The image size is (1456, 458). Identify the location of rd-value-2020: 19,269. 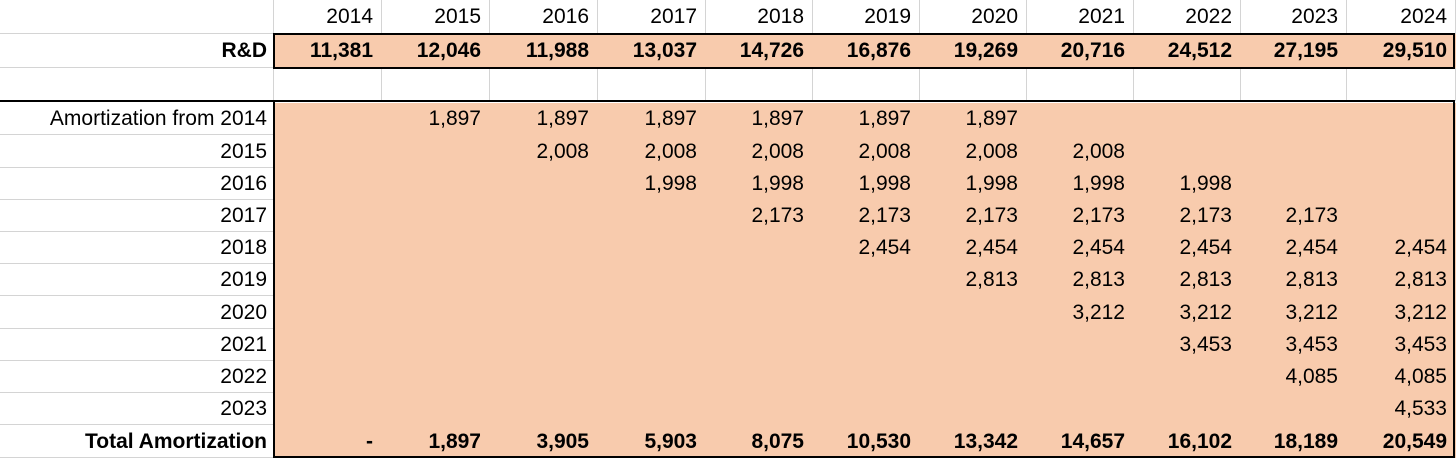
(973, 51).